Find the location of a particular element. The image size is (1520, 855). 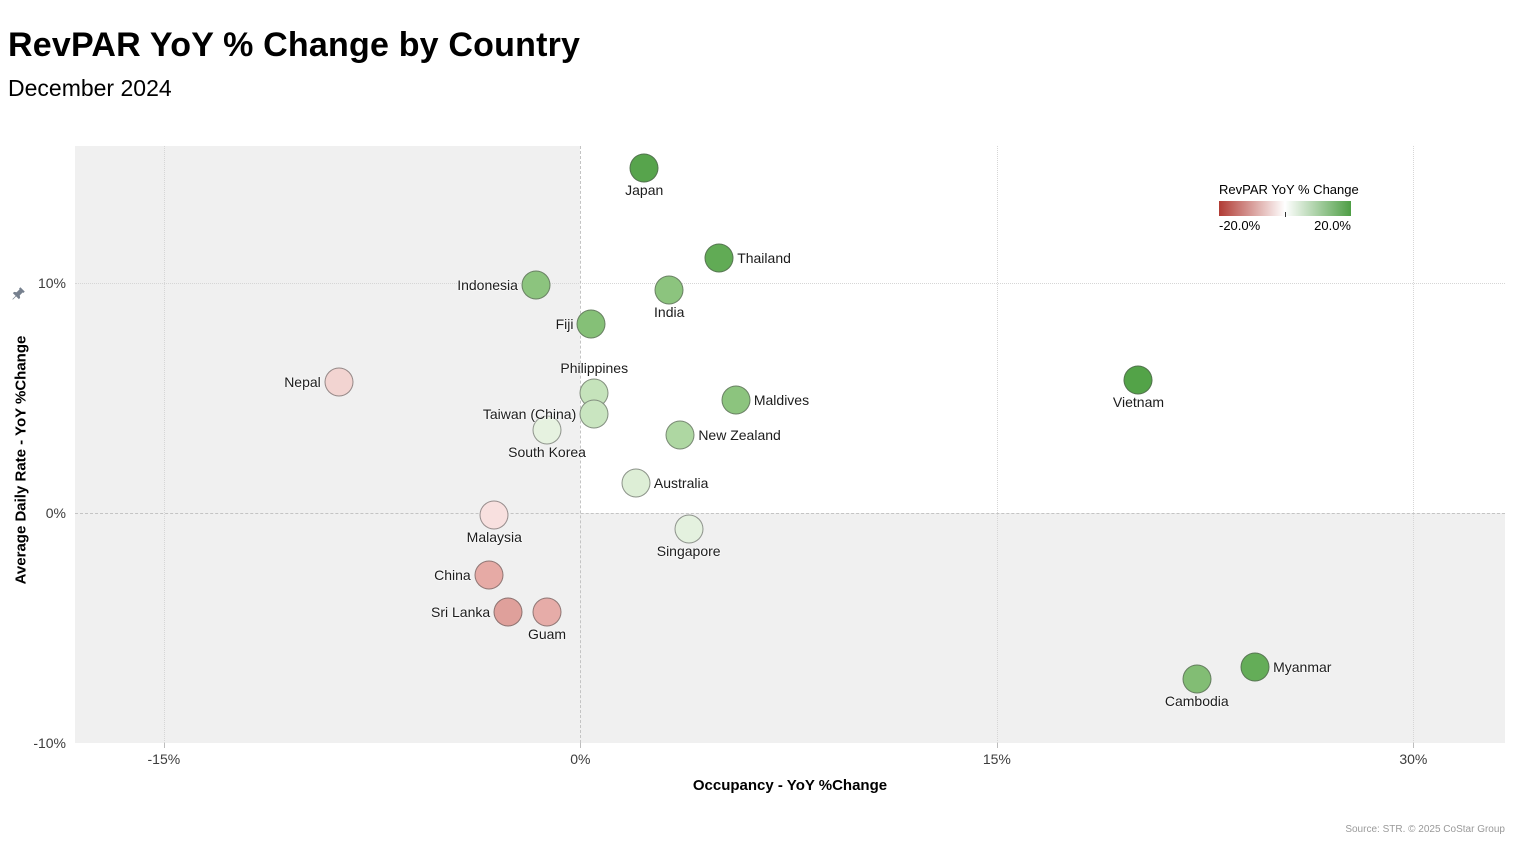

data-point-sri-lanka is located at coordinates (508, 612).